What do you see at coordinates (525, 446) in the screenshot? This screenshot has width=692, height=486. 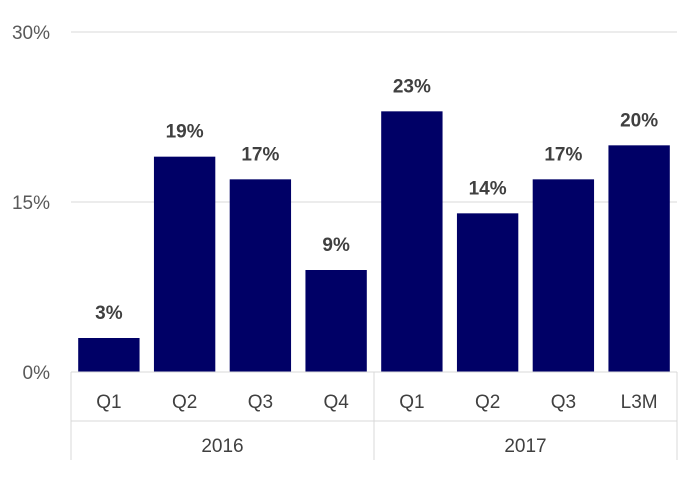 I see `x-group-label: 2017` at bounding box center [525, 446].